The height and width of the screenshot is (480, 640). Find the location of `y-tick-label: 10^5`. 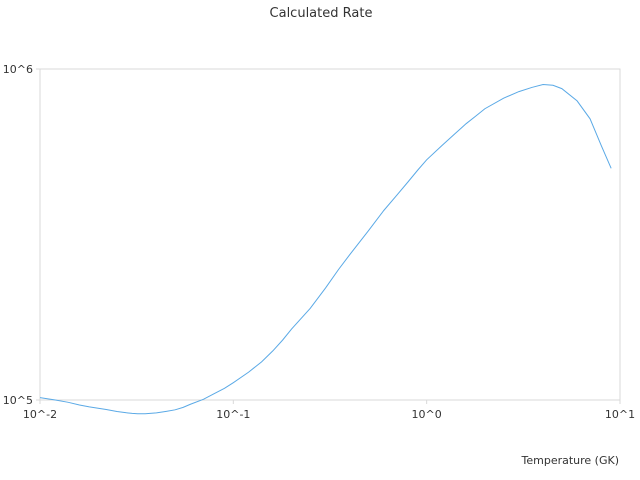

y-tick-label: 10^5 is located at coordinates (18, 400).